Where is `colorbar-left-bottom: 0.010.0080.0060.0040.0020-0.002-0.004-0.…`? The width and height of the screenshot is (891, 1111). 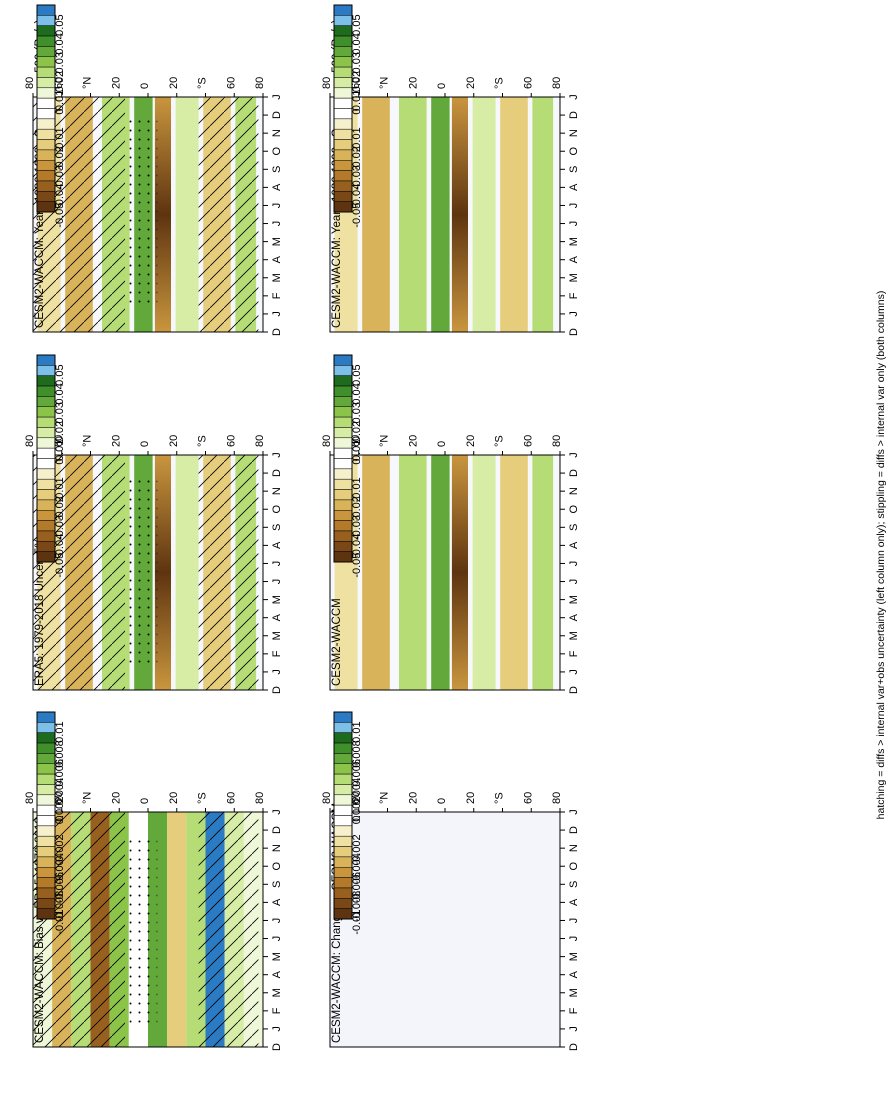
colorbar-left-bottom: 0.010.0080.0060.0040.0020-0.002-0.004-0.… is located at coordinates (51, 823).